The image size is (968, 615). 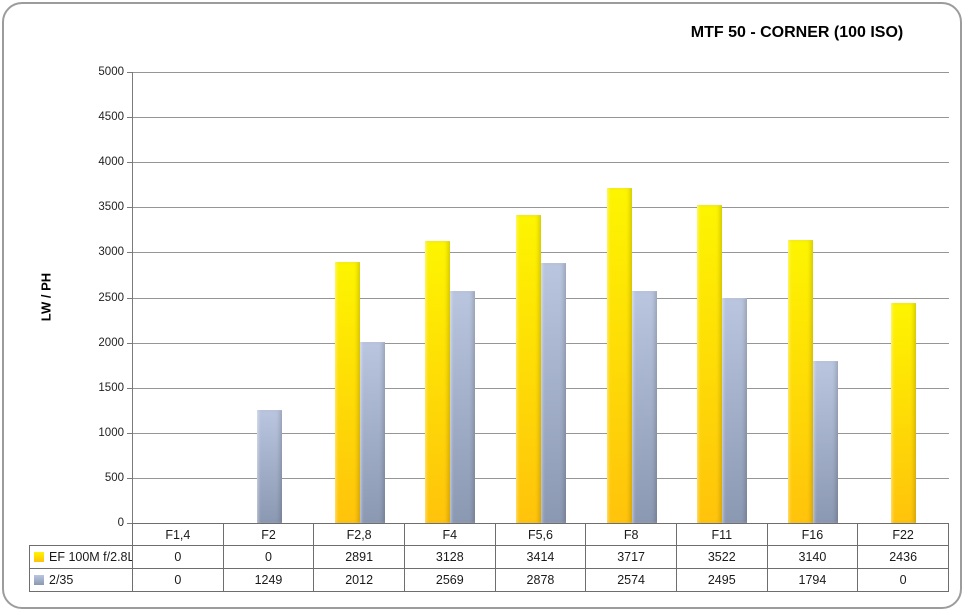 What do you see at coordinates (826, 442) in the screenshot?
I see `bar-2/35-F16` at bounding box center [826, 442].